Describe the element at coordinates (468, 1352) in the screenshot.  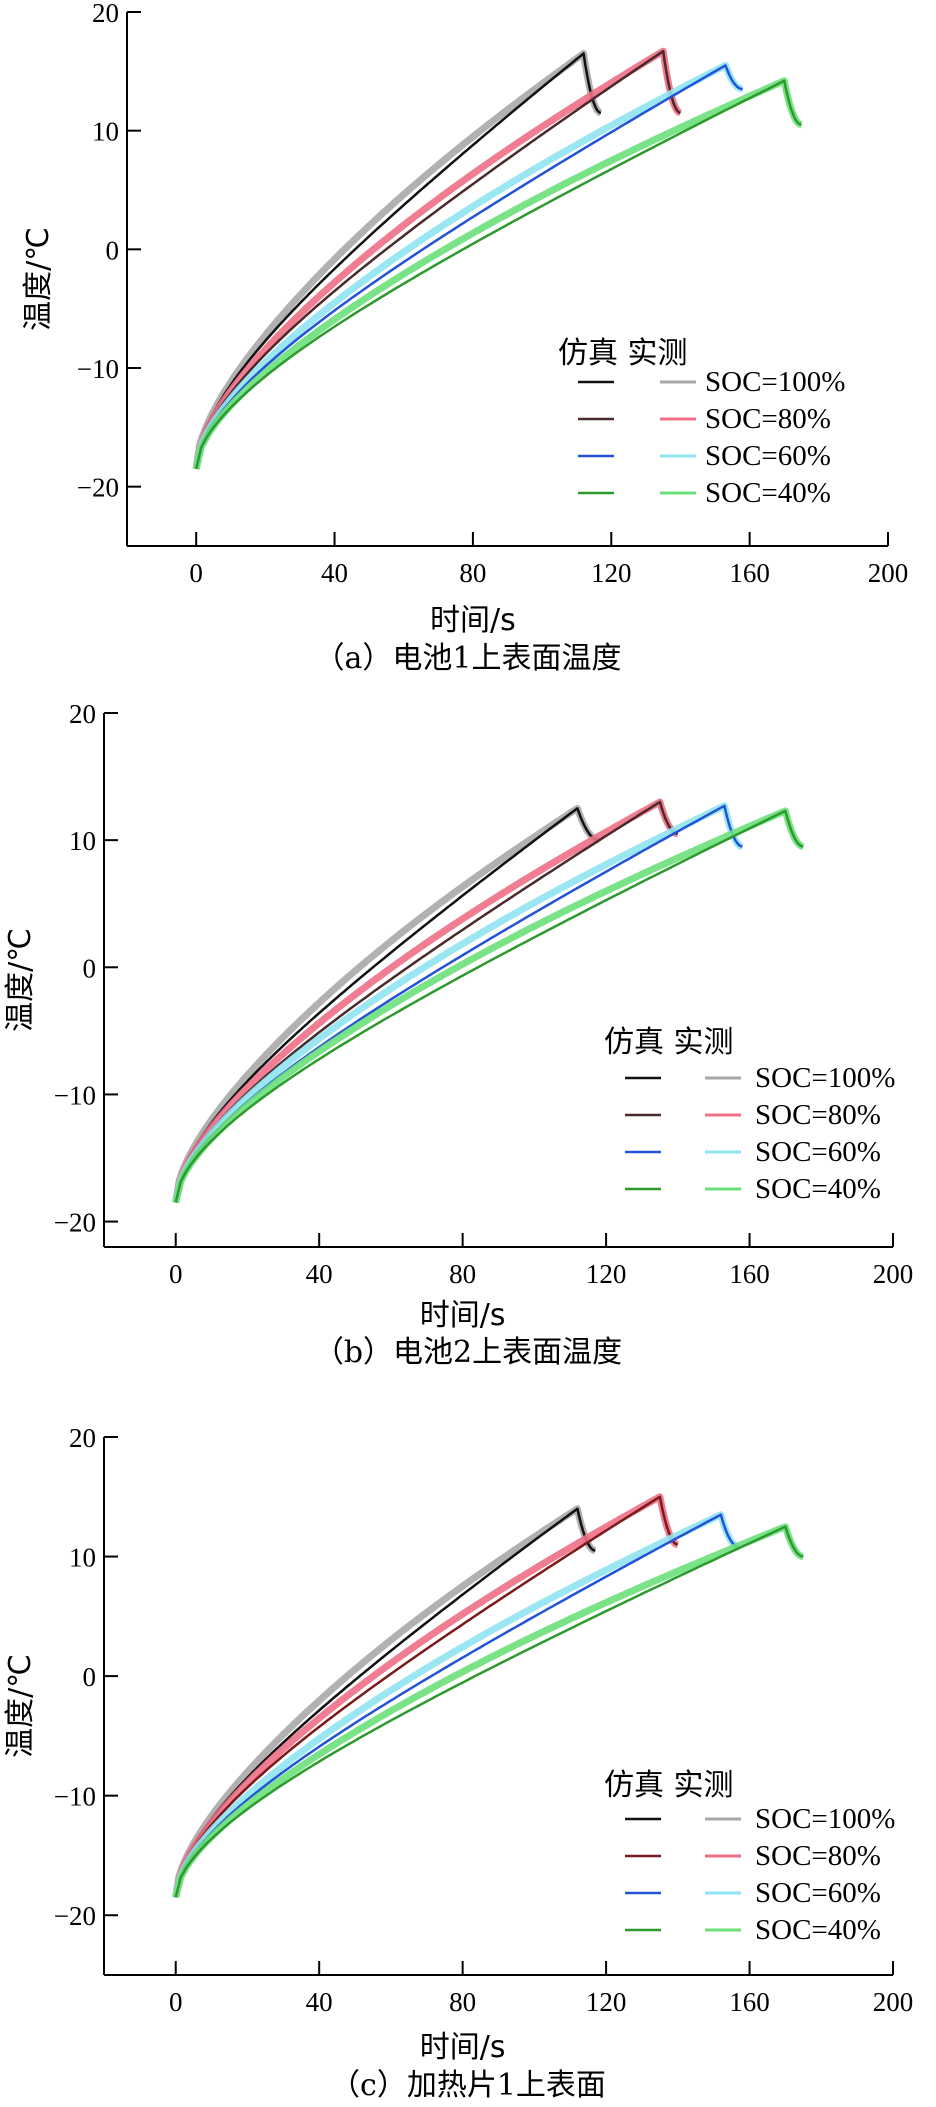
I see `panel-caption: （b）电池2上表面温度` at that location.